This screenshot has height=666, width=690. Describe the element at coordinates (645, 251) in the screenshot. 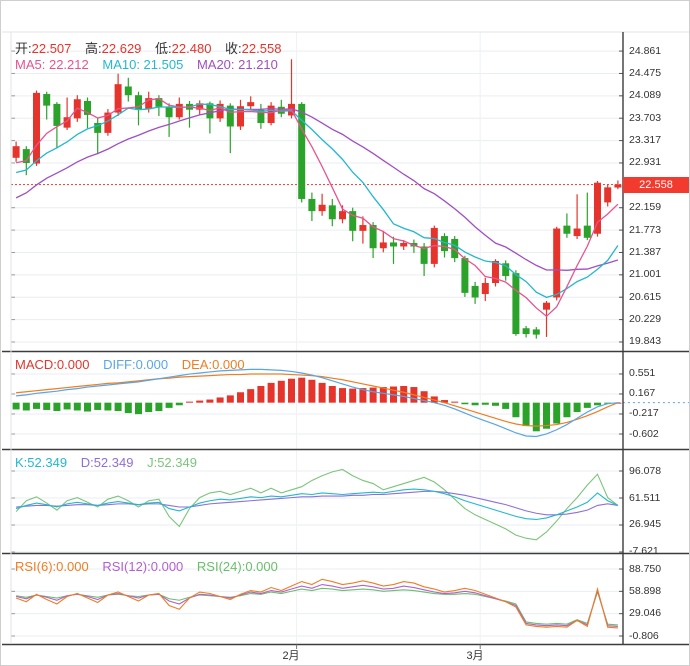

I see `y-axis-label: 21.387` at that location.